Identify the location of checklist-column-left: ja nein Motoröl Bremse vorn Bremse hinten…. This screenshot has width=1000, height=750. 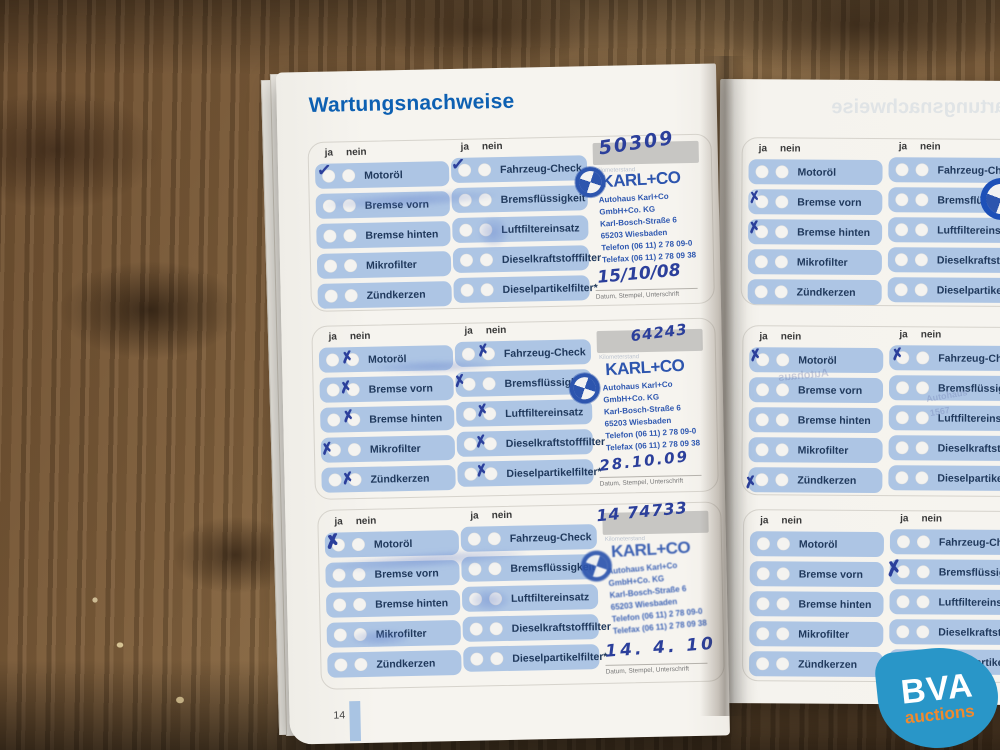
(817, 598).